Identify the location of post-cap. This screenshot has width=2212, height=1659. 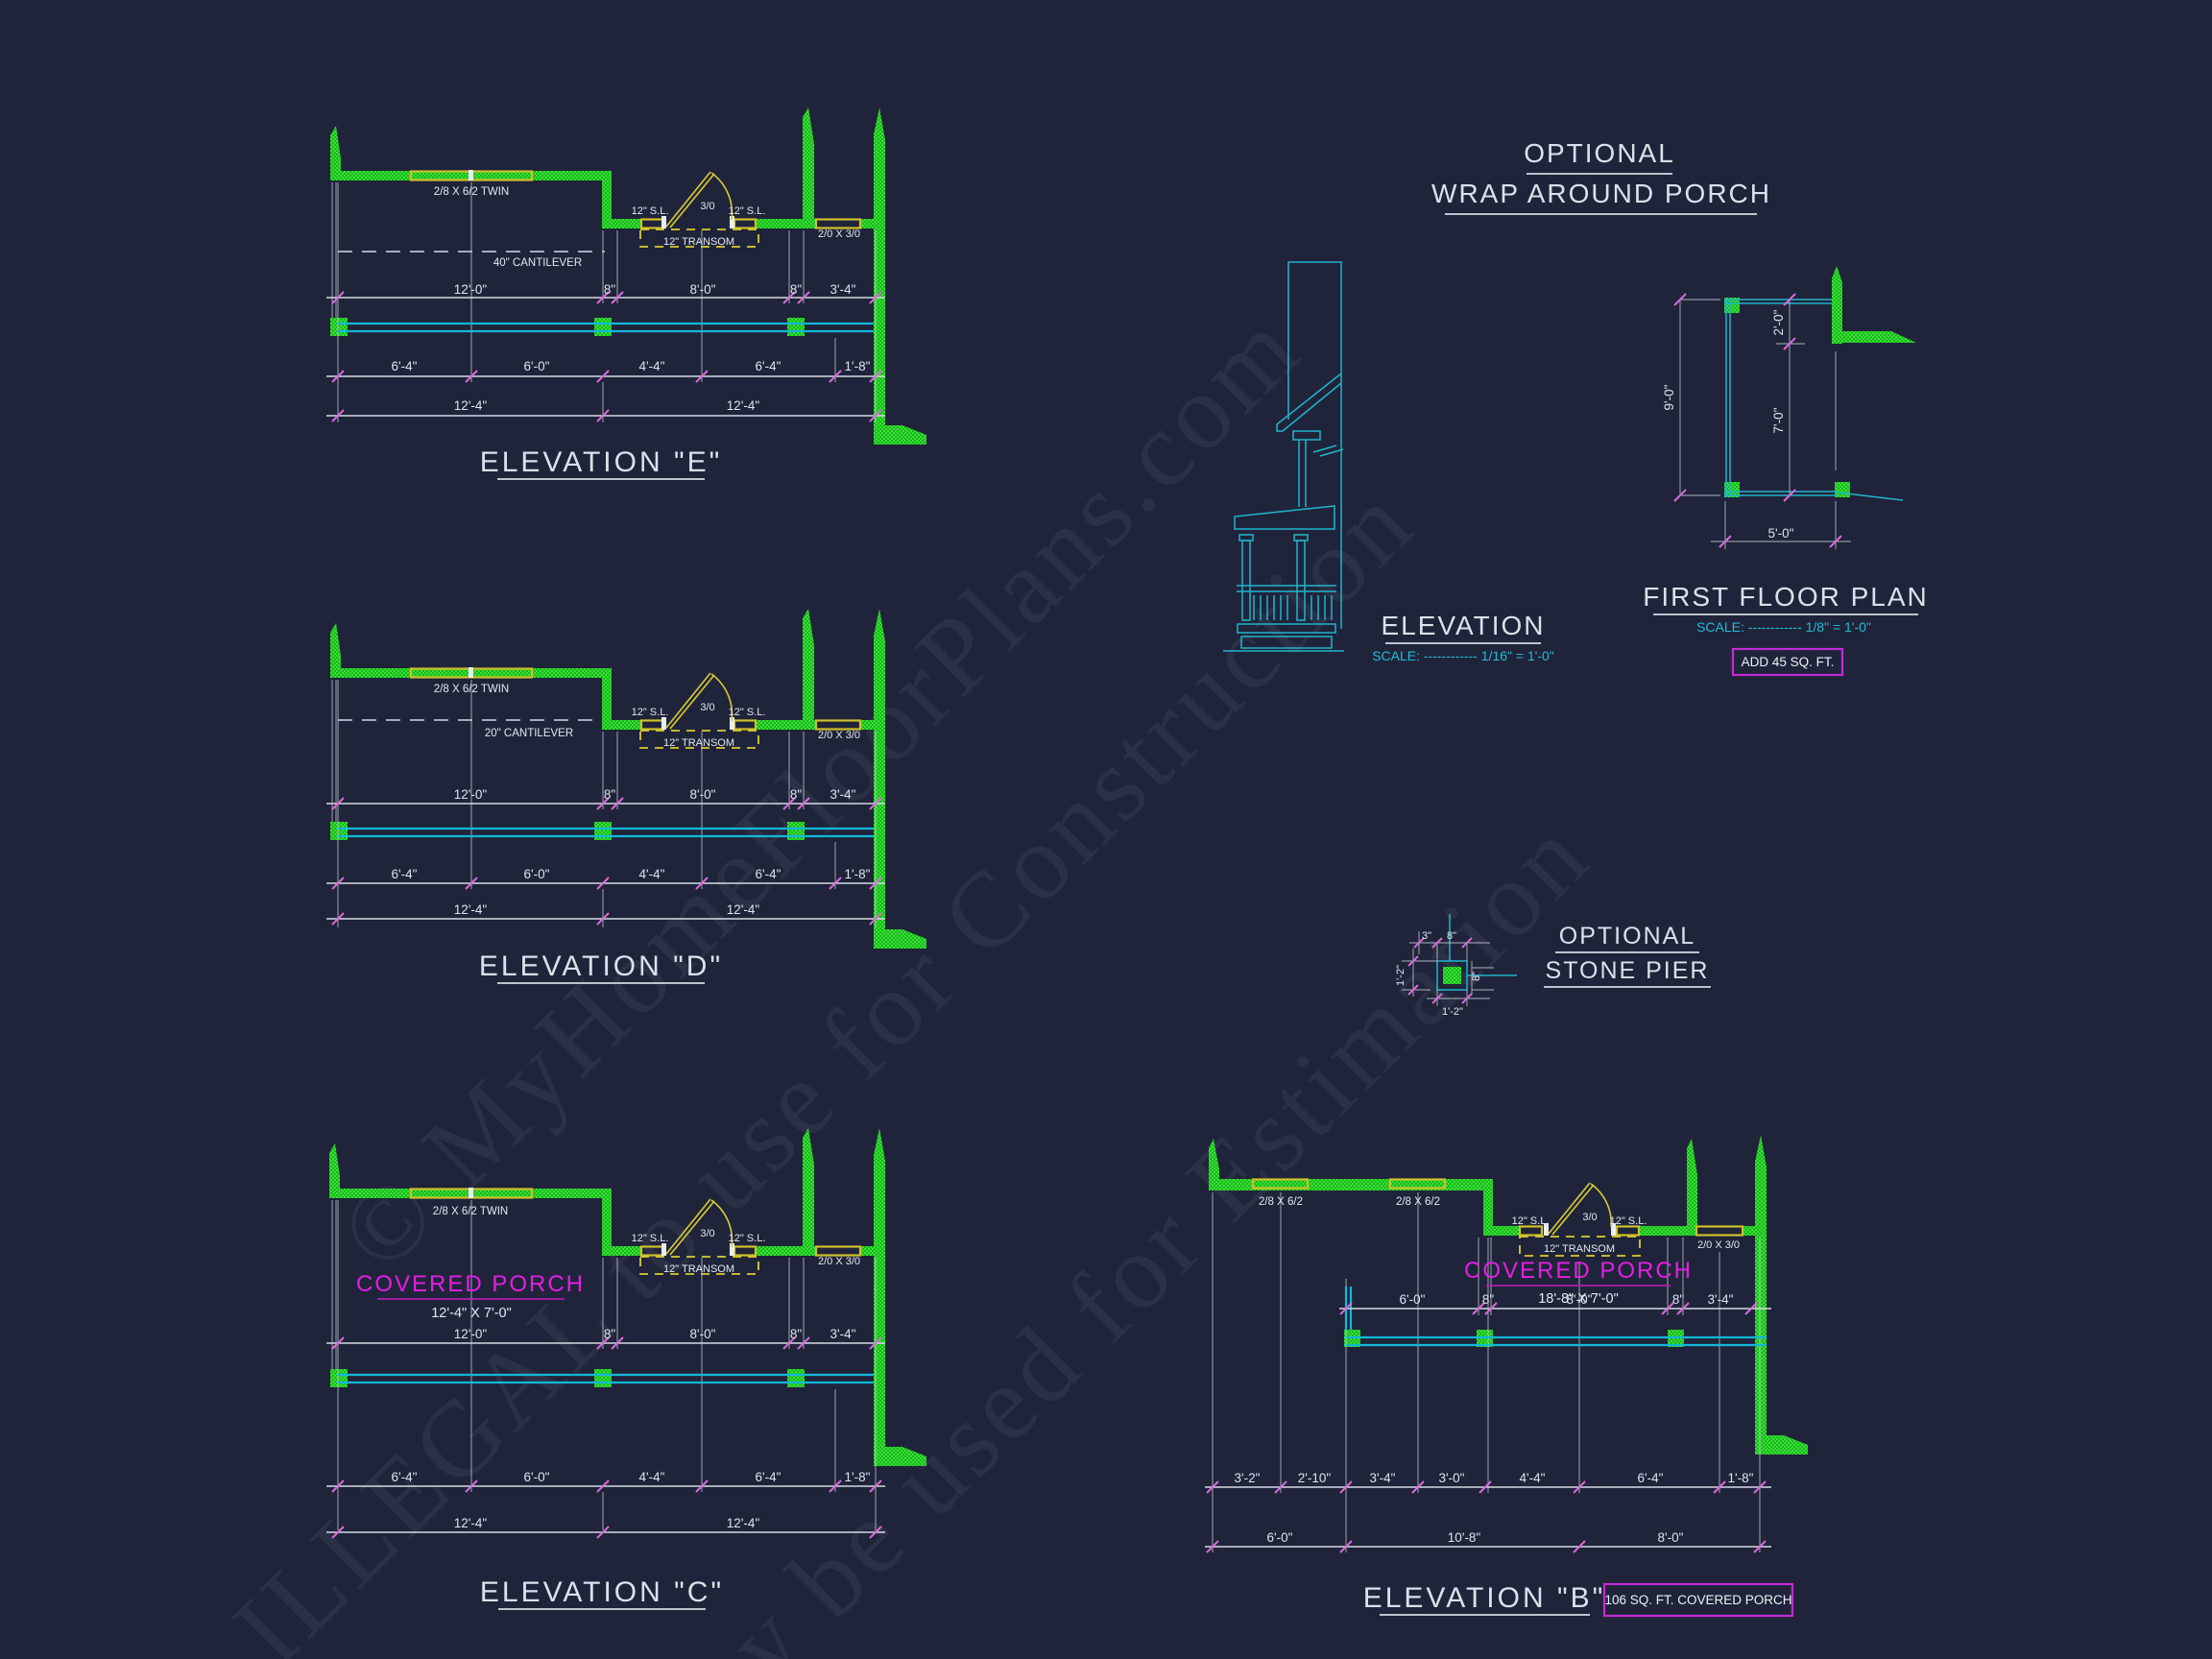
(1246, 537).